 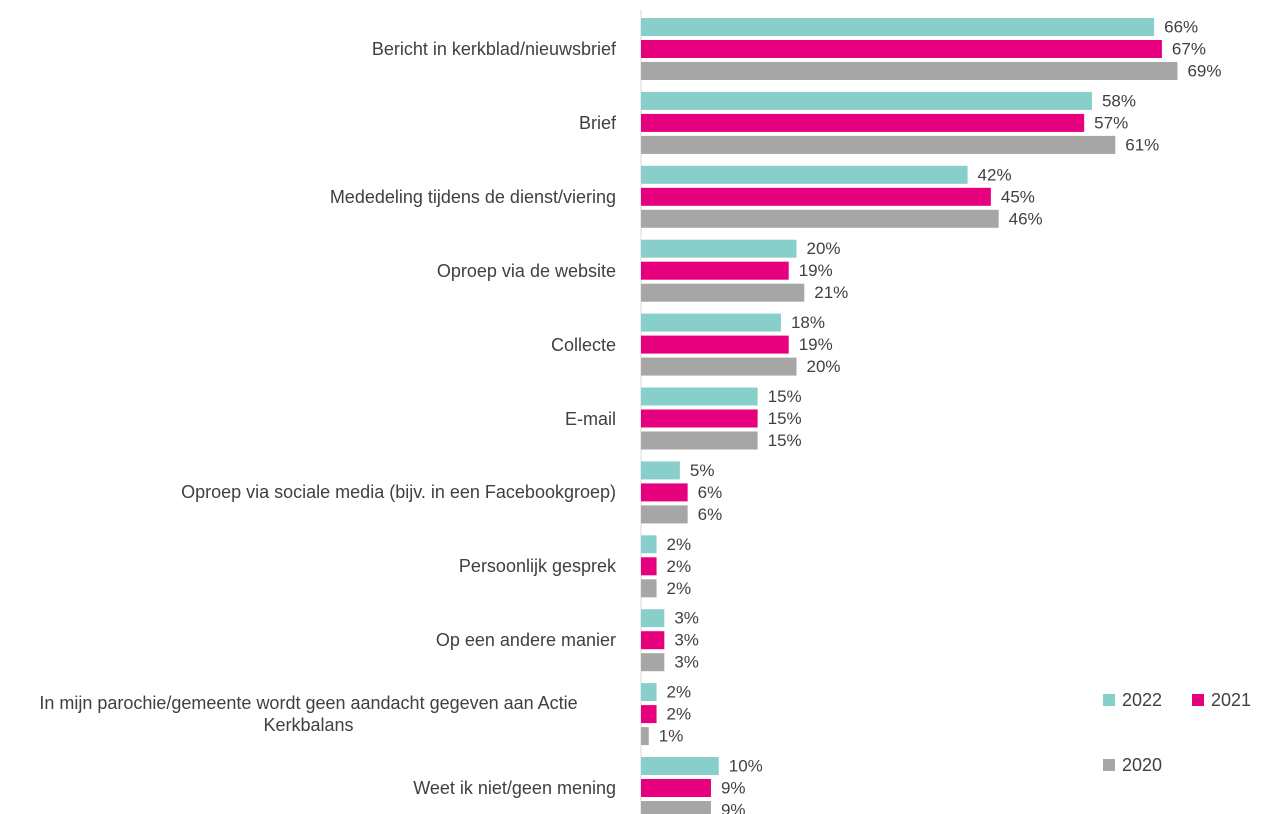 What do you see at coordinates (1018, 196) in the screenshot?
I see `value-label: 45%` at bounding box center [1018, 196].